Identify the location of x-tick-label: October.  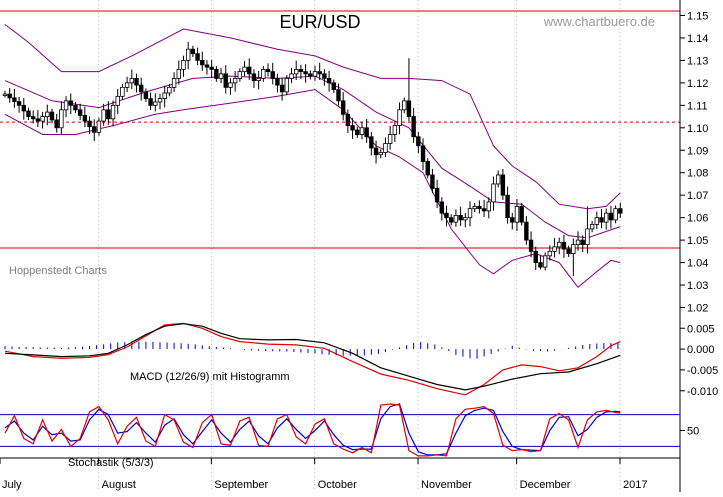
(337, 485).